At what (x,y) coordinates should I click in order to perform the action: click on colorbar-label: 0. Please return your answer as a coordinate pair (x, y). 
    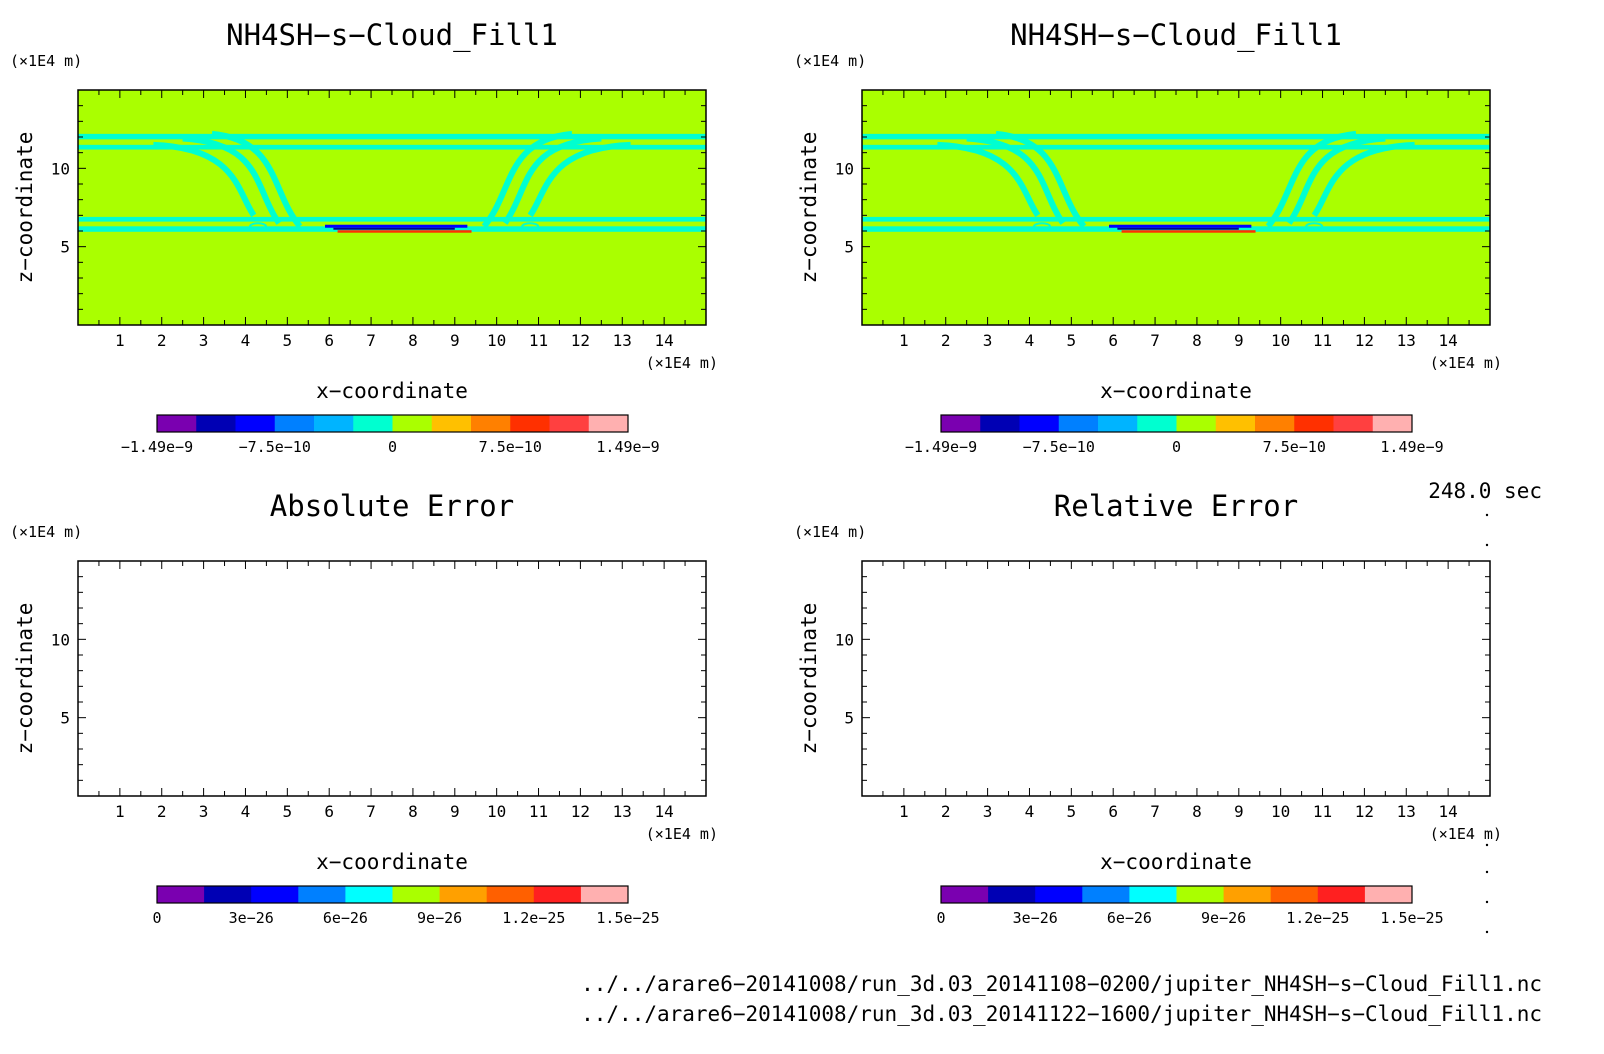
    Looking at the image, I should click on (392, 447).